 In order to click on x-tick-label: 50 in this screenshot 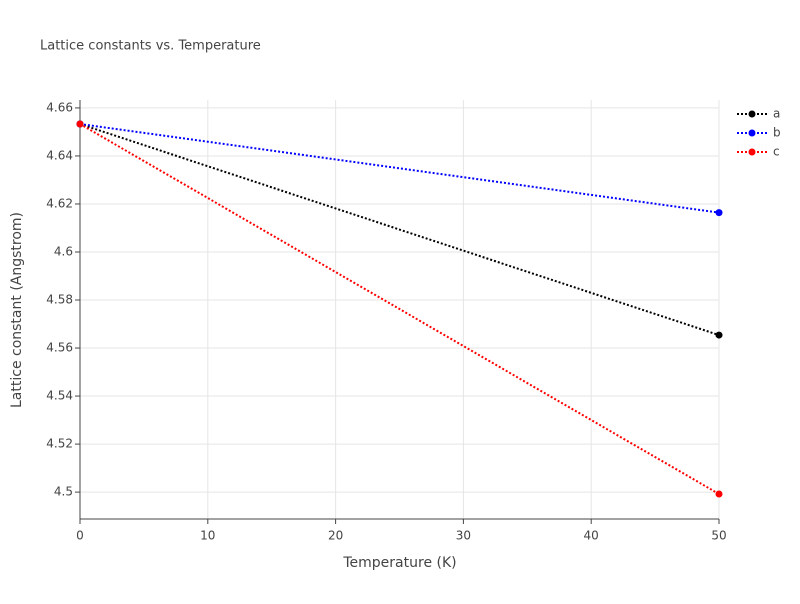, I will do `click(718, 536)`.